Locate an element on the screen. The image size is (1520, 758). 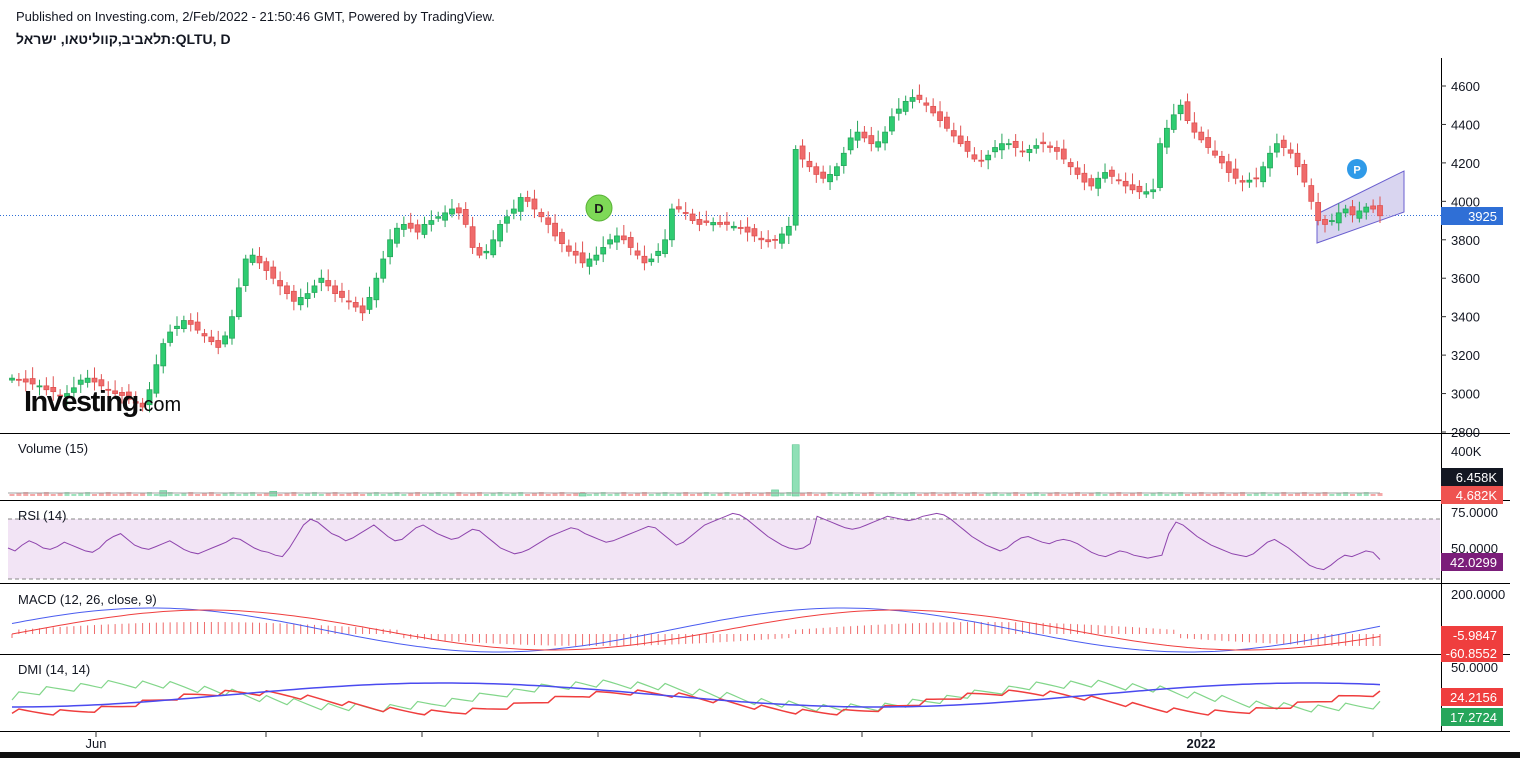
volume-last-tag-bg is located at coordinates (1472, 477).